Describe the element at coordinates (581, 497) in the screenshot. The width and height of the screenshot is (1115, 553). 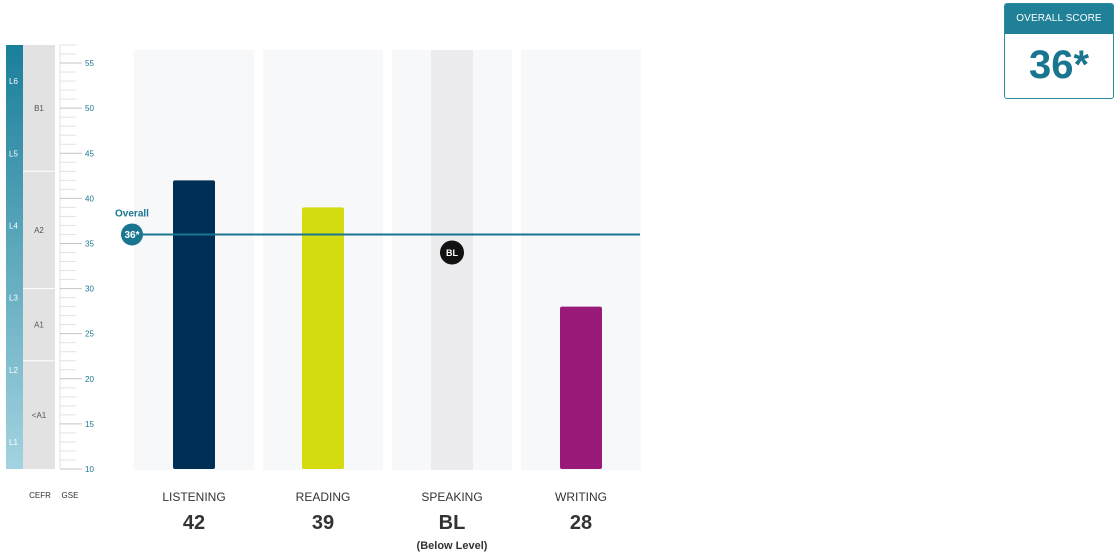
I see `category-label-writing: WRITING` at that location.